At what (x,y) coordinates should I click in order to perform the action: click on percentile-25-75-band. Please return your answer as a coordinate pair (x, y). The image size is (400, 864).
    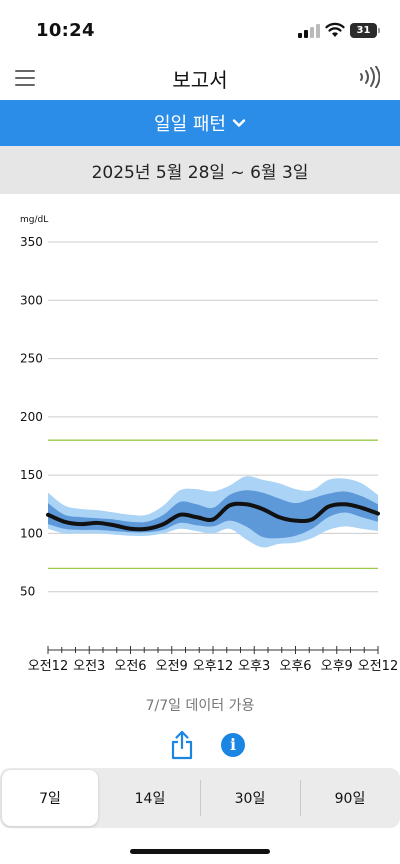
    Looking at the image, I should click on (213, 514).